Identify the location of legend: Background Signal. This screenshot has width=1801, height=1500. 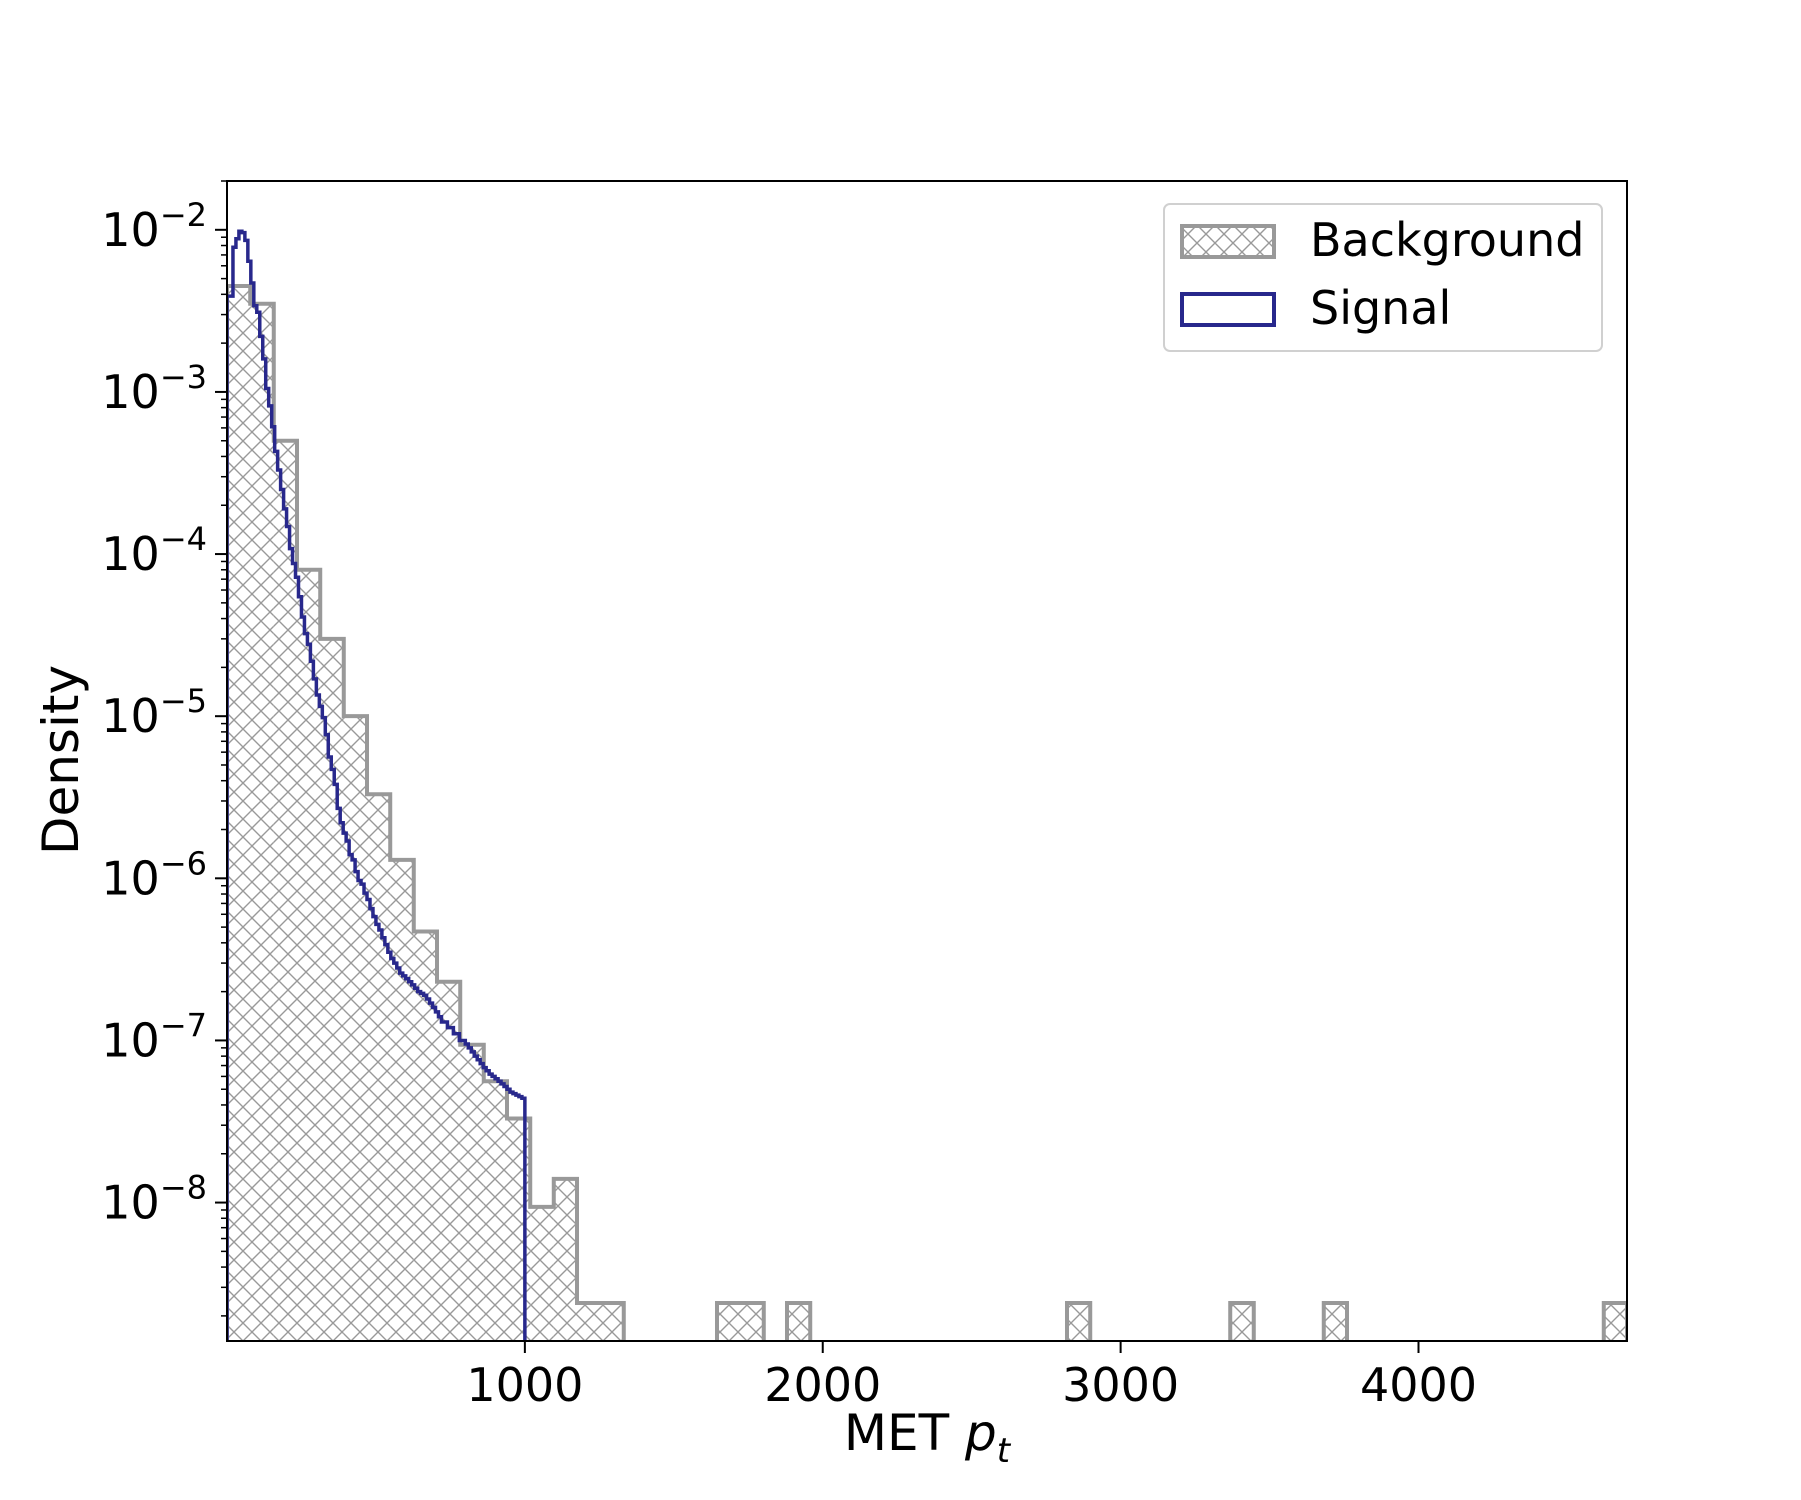
(1383, 277).